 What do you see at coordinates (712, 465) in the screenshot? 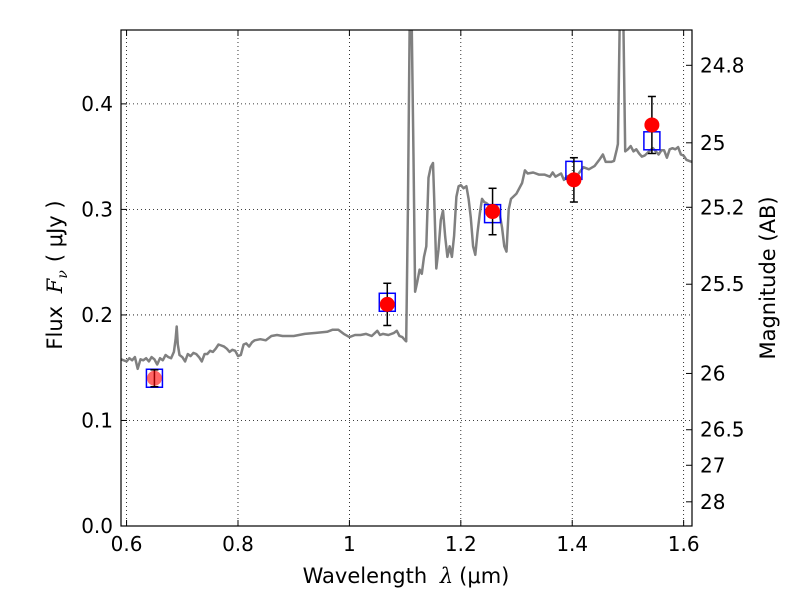
I see `y2-tick-label: 27` at bounding box center [712, 465].